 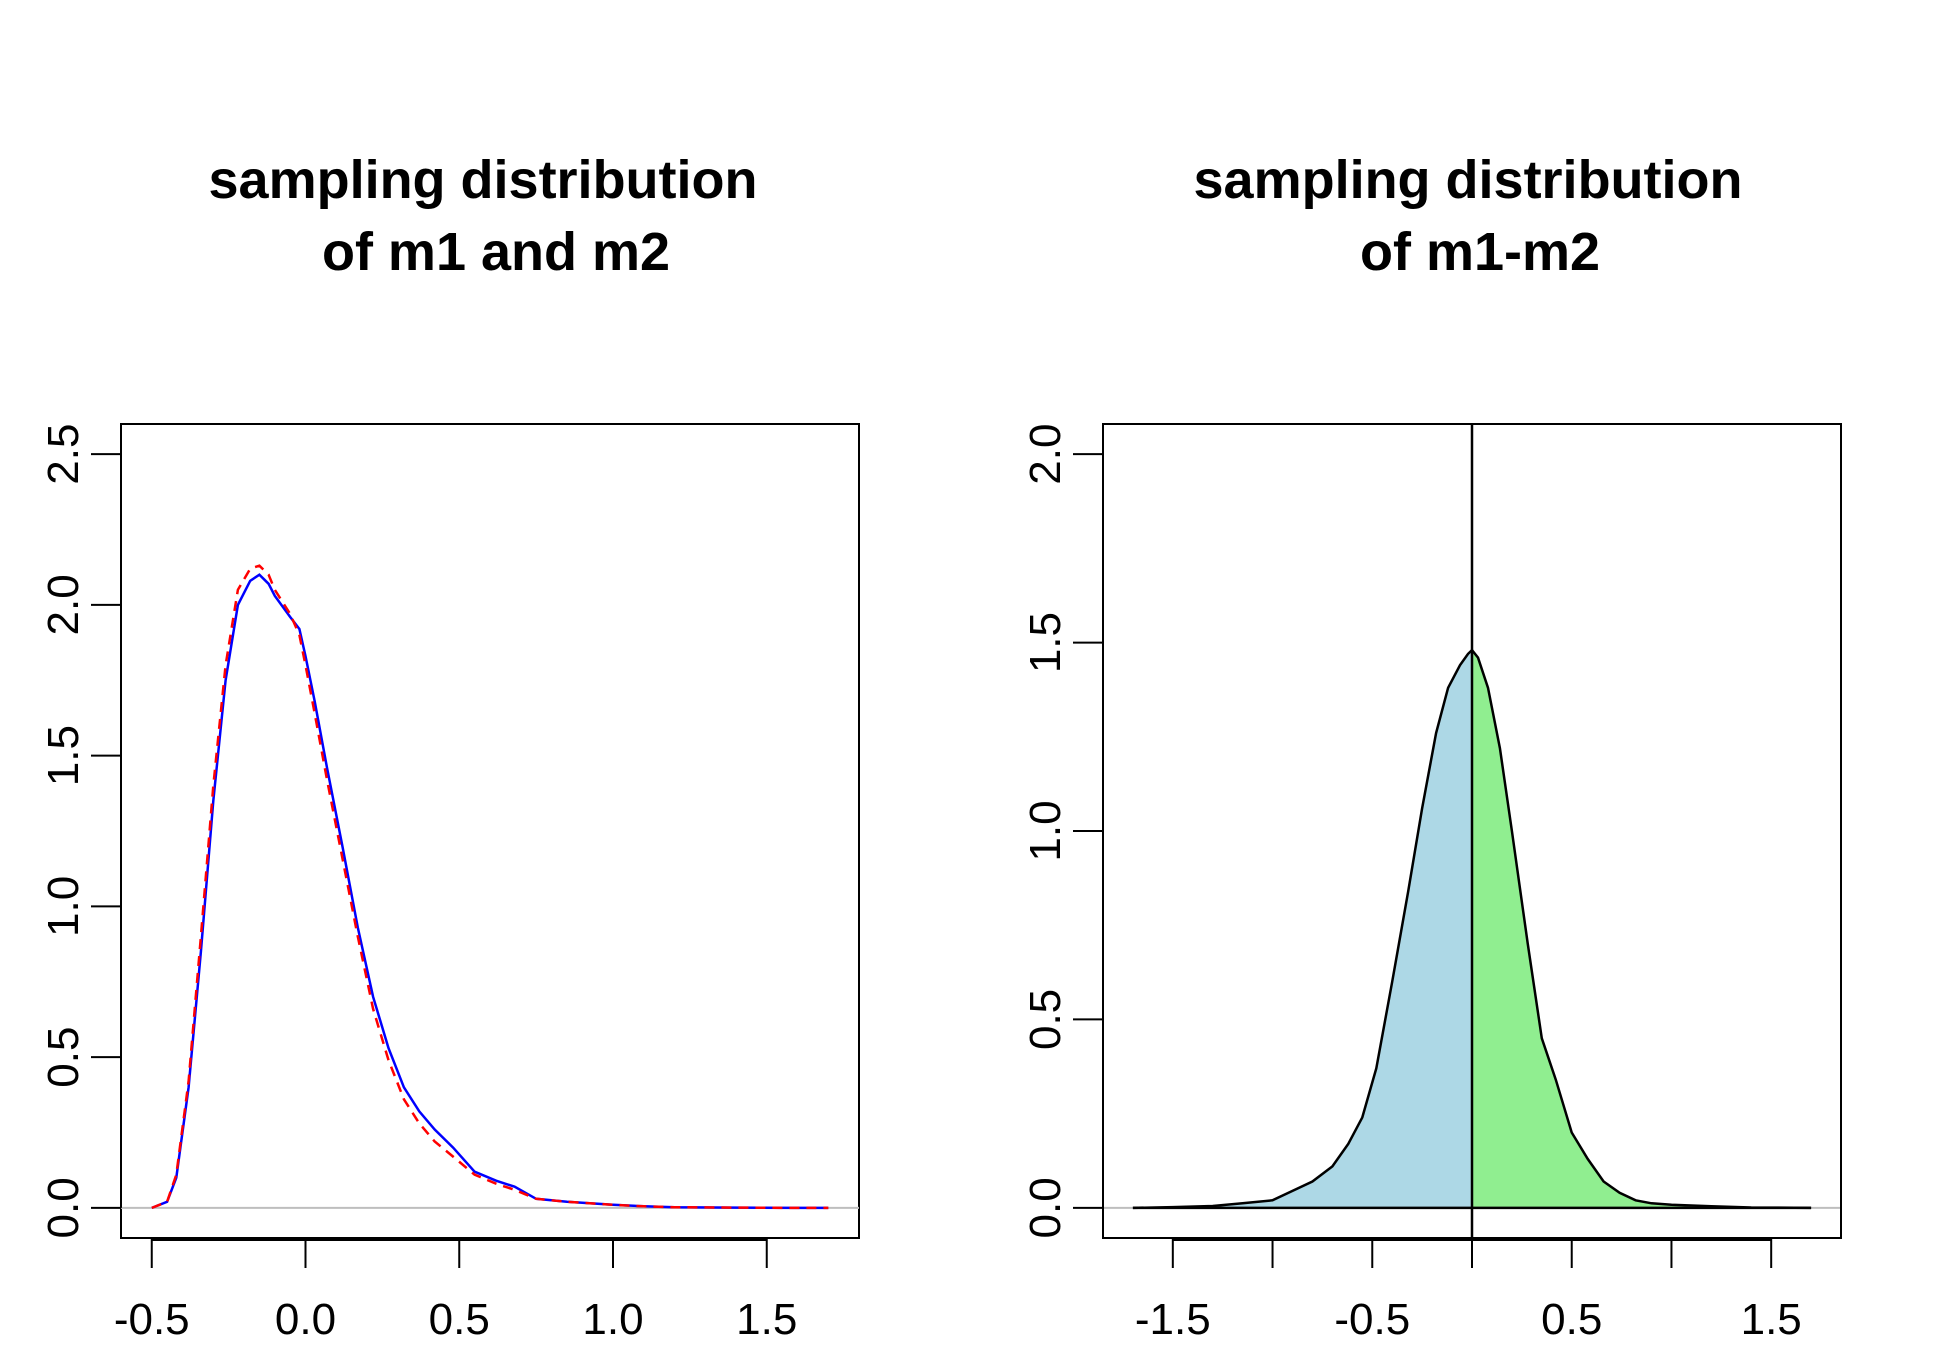 What do you see at coordinates (63, 604) in the screenshot?
I see `left-y-tick-label: 2.0` at bounding box center [63, 604].